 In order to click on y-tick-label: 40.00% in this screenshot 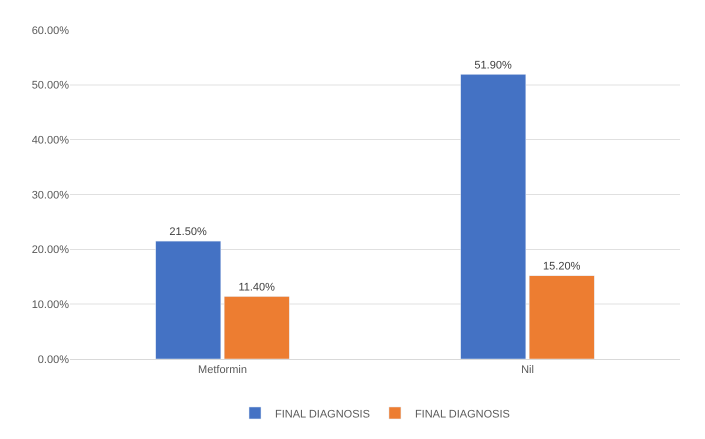, I will do `click(51, 140)`.